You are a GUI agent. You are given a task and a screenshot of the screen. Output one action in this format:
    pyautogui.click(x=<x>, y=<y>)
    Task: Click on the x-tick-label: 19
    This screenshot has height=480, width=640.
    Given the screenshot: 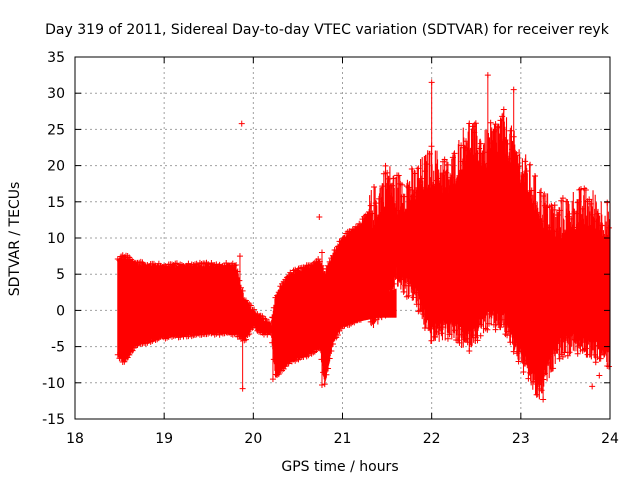 What is the action you would take?
    pyautogui.click(x=164, y=439)
    